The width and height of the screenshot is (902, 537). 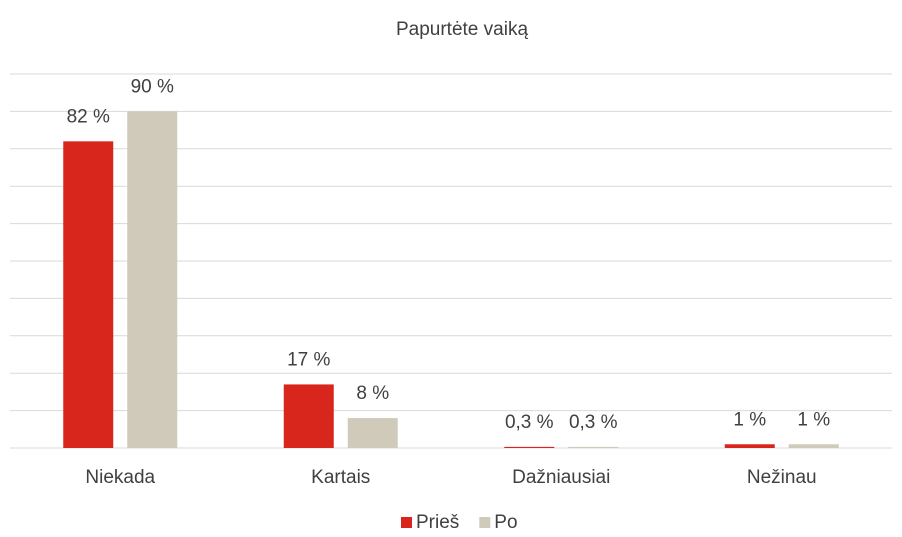 What do you see at coordinates (782, 477) in the screenshot?
I see `x-tick-label: Nežinau` at bounding box center [782, 477].